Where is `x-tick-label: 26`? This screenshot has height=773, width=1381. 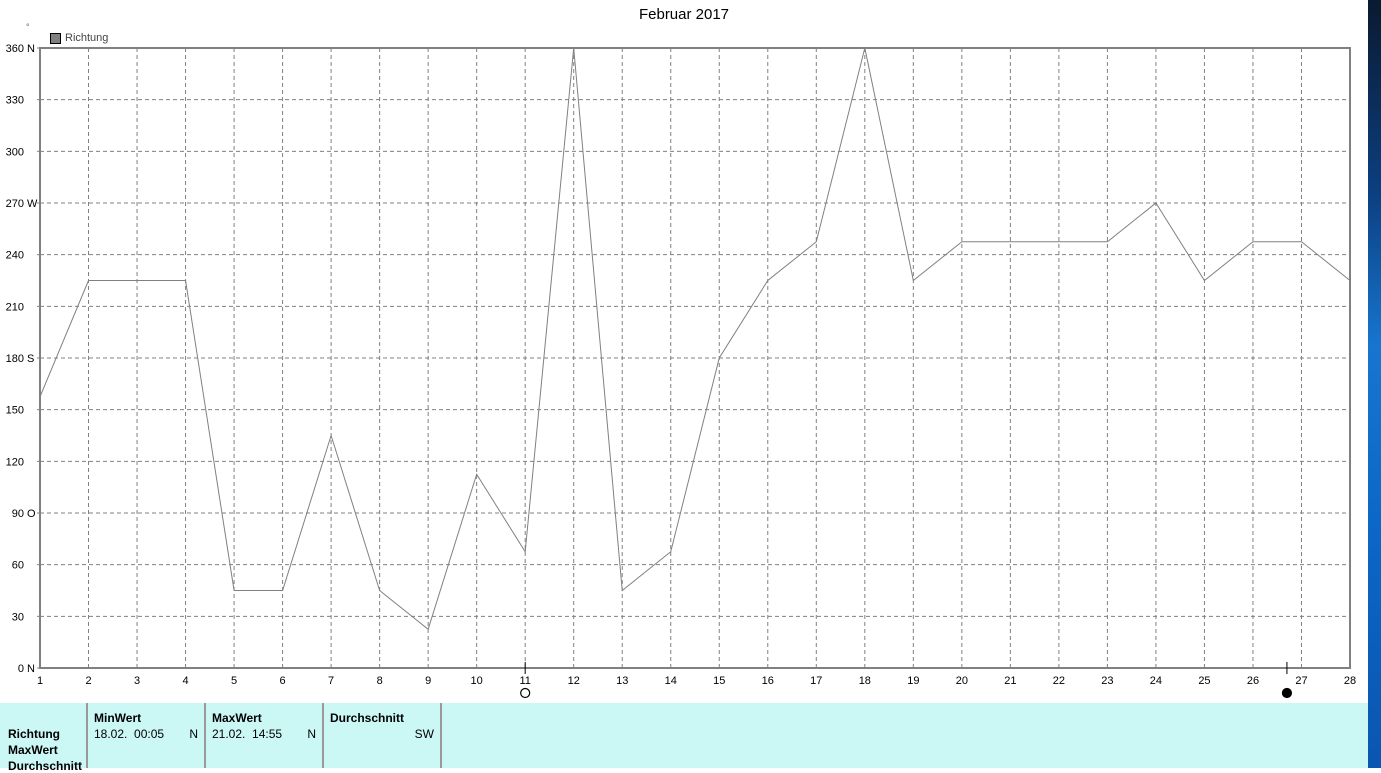
x-tick-label: 26 is located at coordinates (1253, 681).